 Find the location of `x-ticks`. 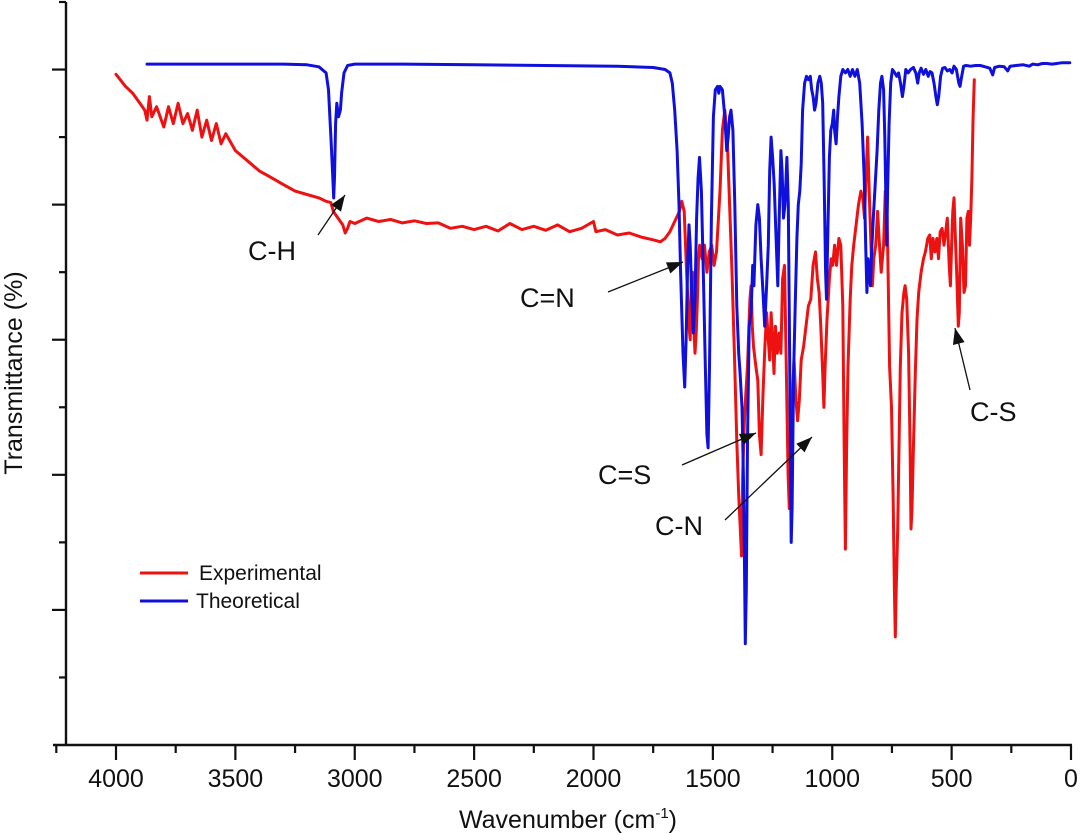

x-ticks is located at coordinates (564, 752).